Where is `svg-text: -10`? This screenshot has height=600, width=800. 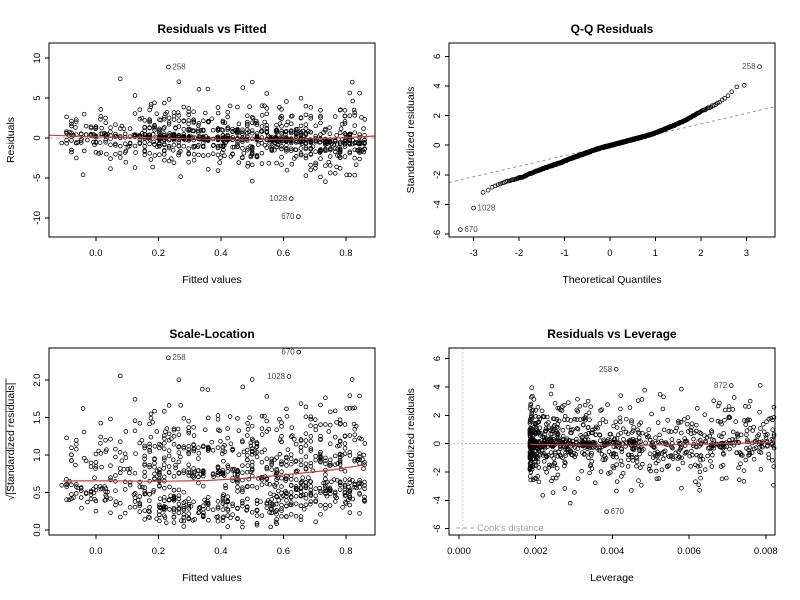
svg-text: -10 is located at coordinates (37, 218).